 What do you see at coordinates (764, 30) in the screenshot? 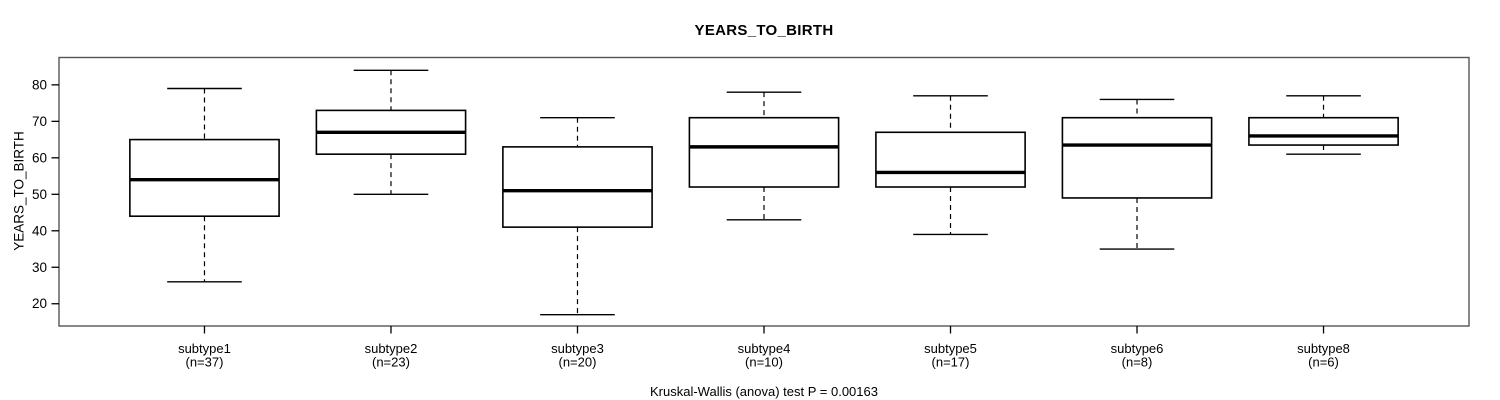
I see `chart-title: YEARS_TO_BIRTH` at bounding box center [764, 30].